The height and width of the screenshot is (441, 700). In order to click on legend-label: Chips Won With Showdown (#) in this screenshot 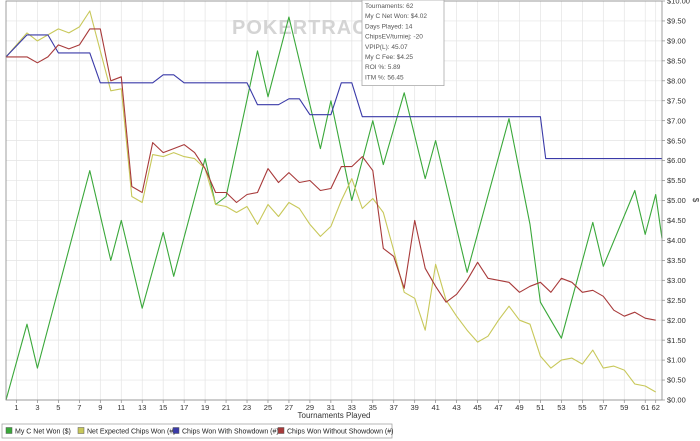, I will do `click(230, 432)`.